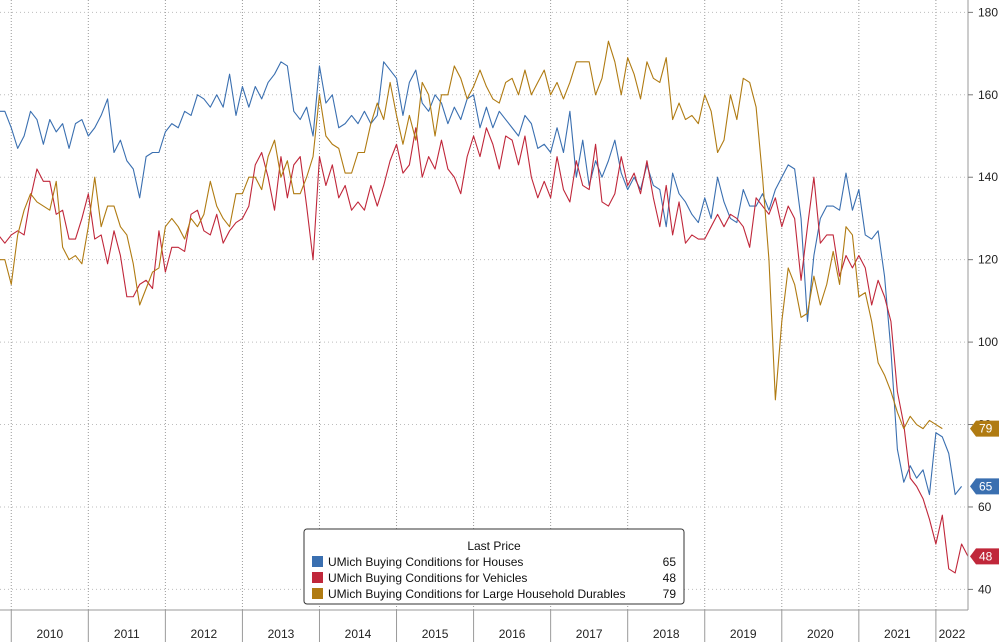 The image size is (999, 642). Describe the element at coordinates (494, 546) in the screenshot. I see `legend-title: Last Price` at that location.